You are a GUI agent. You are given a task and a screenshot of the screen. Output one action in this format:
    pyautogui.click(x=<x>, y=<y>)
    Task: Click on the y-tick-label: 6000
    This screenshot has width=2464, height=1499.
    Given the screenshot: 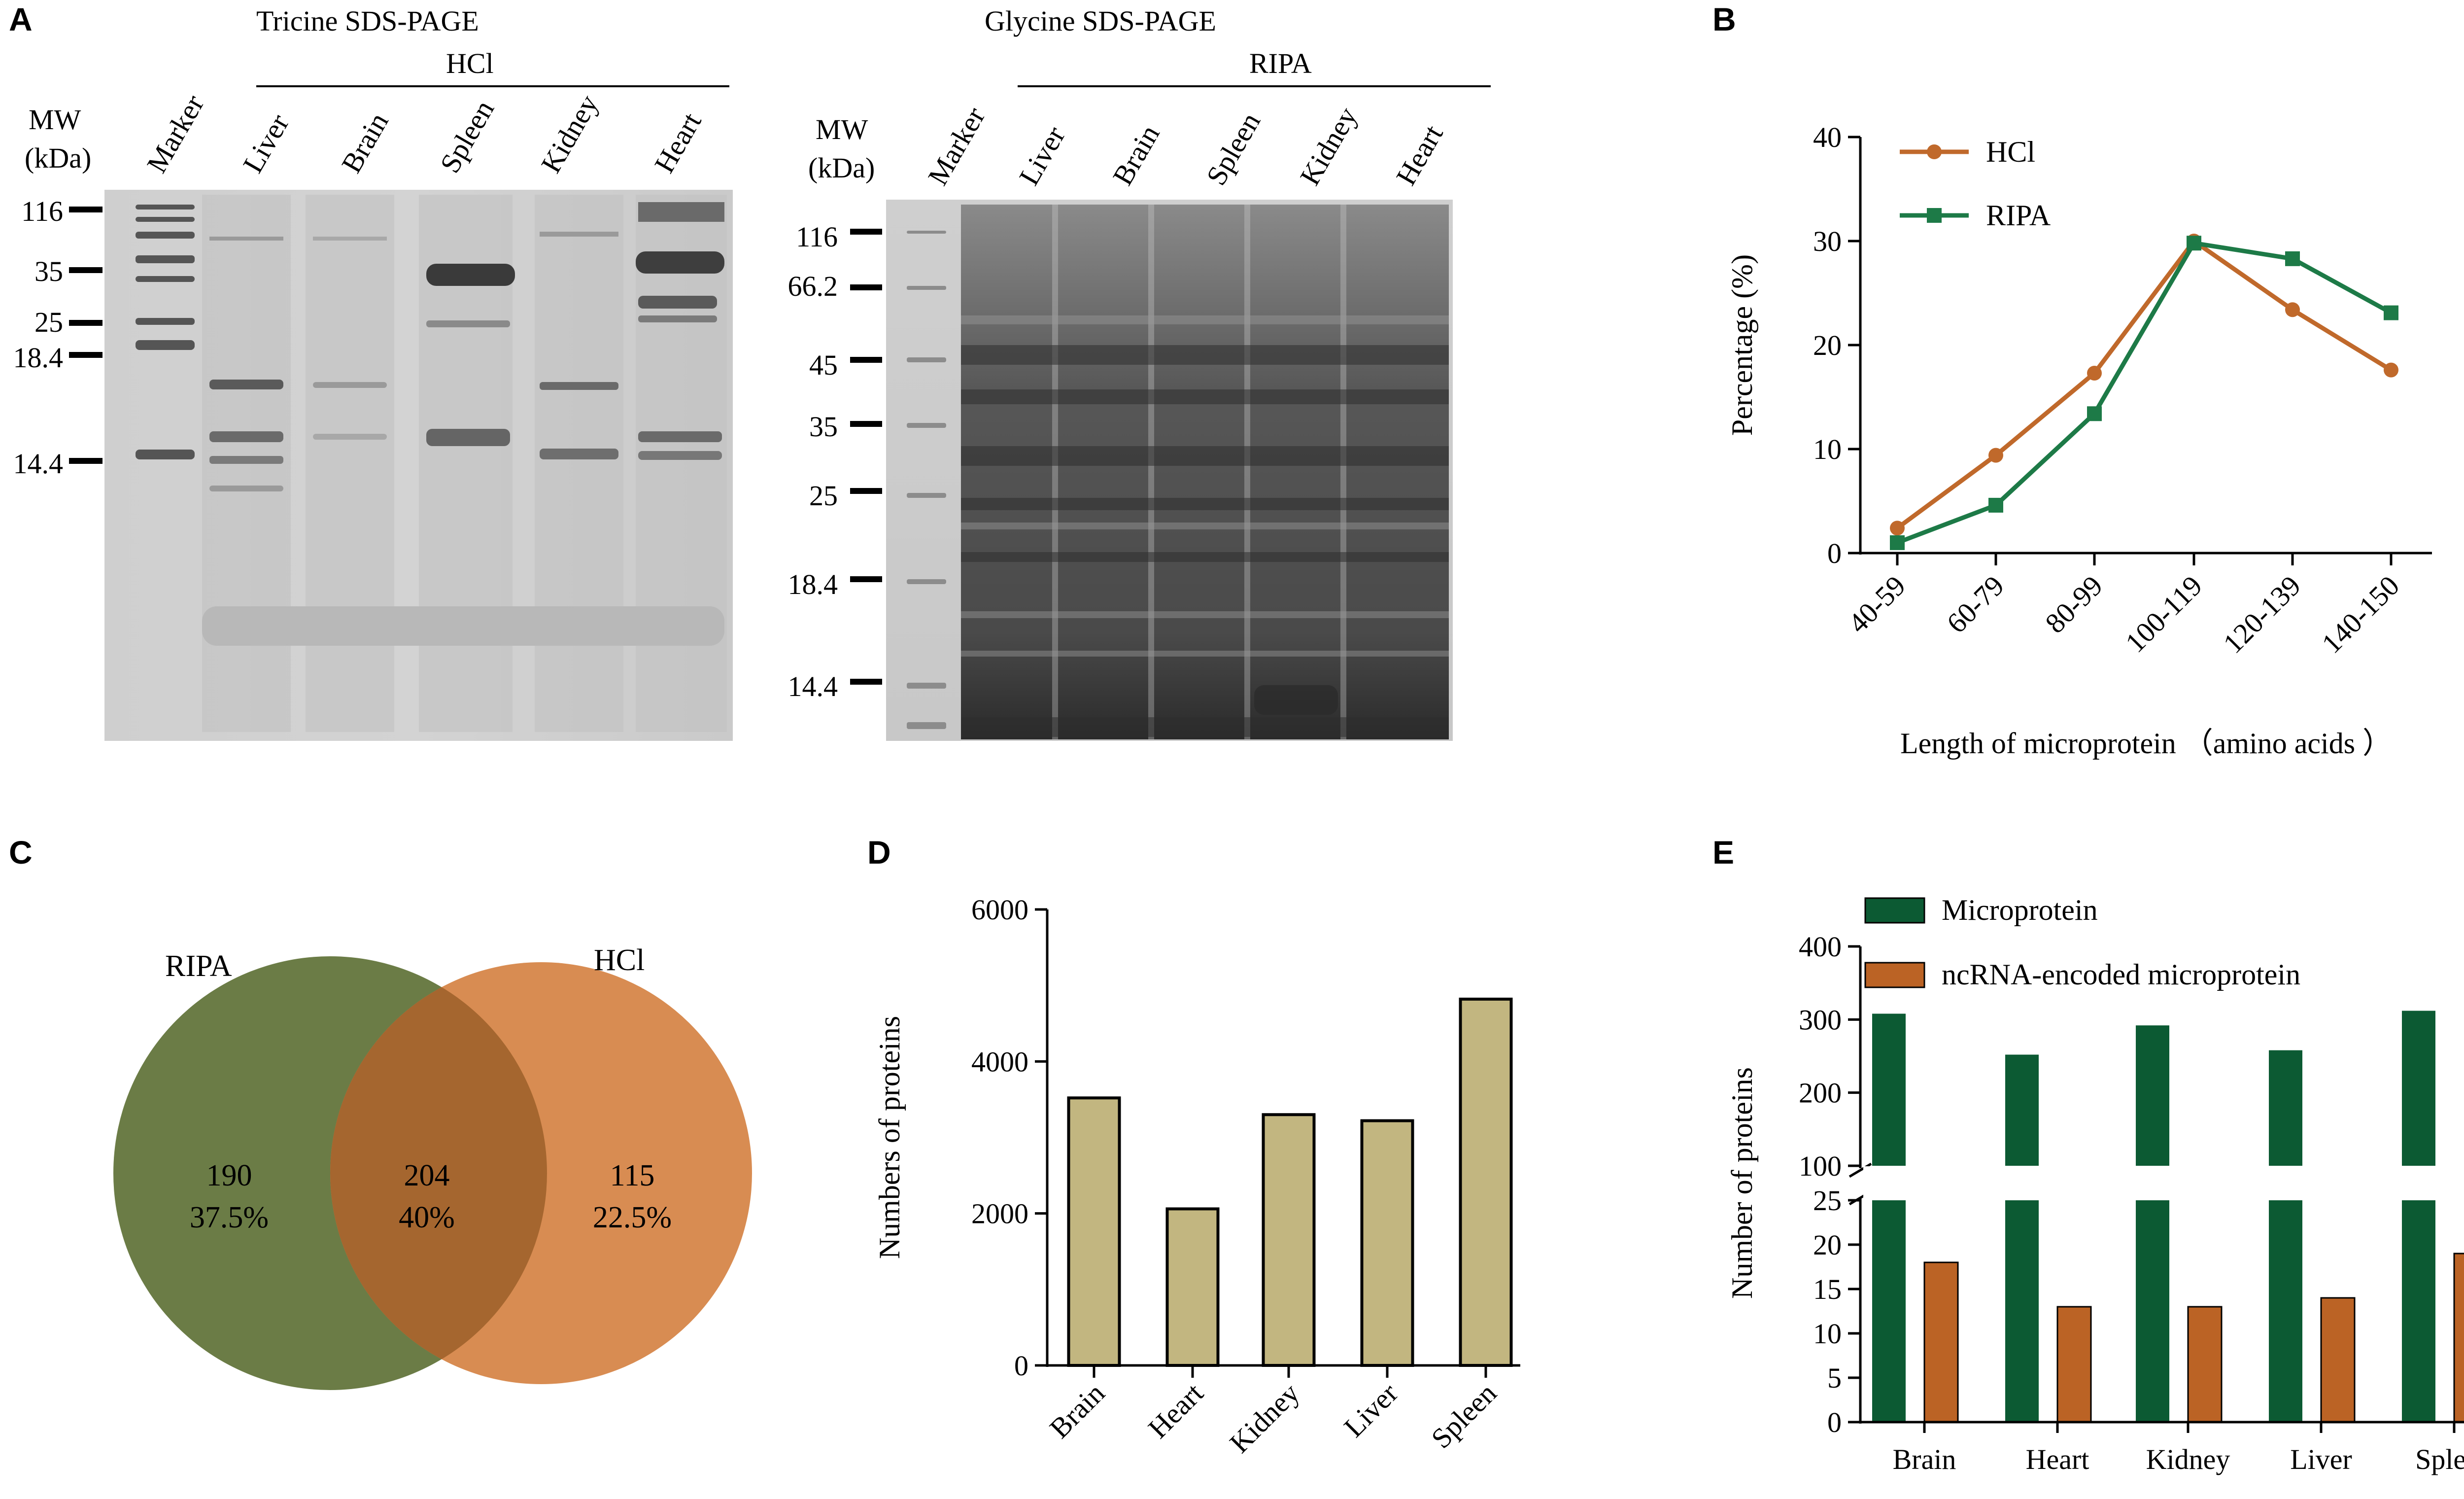 What is the action you would take?
    pyautogui.click(x=999, y=910)
    